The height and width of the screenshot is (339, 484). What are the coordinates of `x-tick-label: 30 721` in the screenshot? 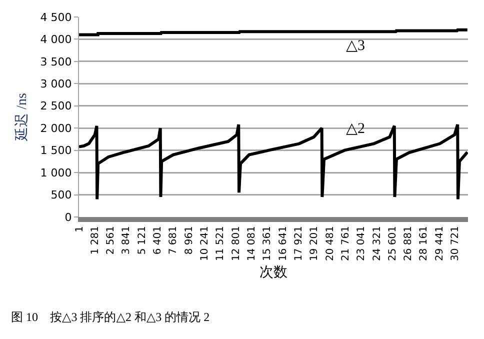 It's located at (456, 243).